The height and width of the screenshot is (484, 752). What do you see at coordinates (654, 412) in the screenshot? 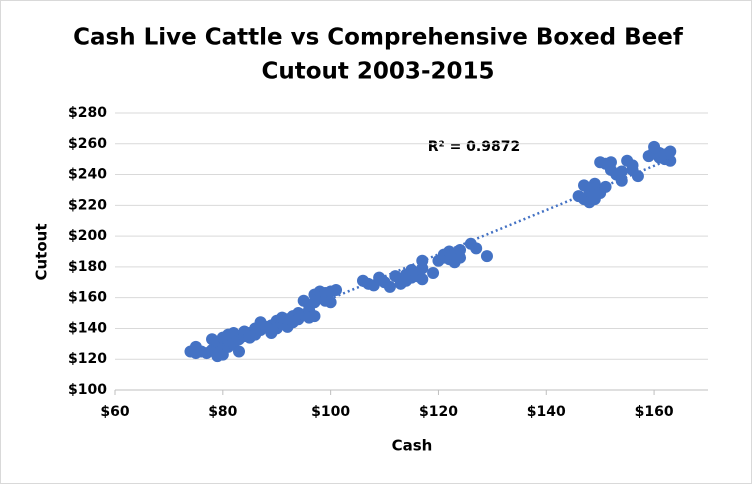
I see `x-tick-label: $160` at bounding box center [654, 412].